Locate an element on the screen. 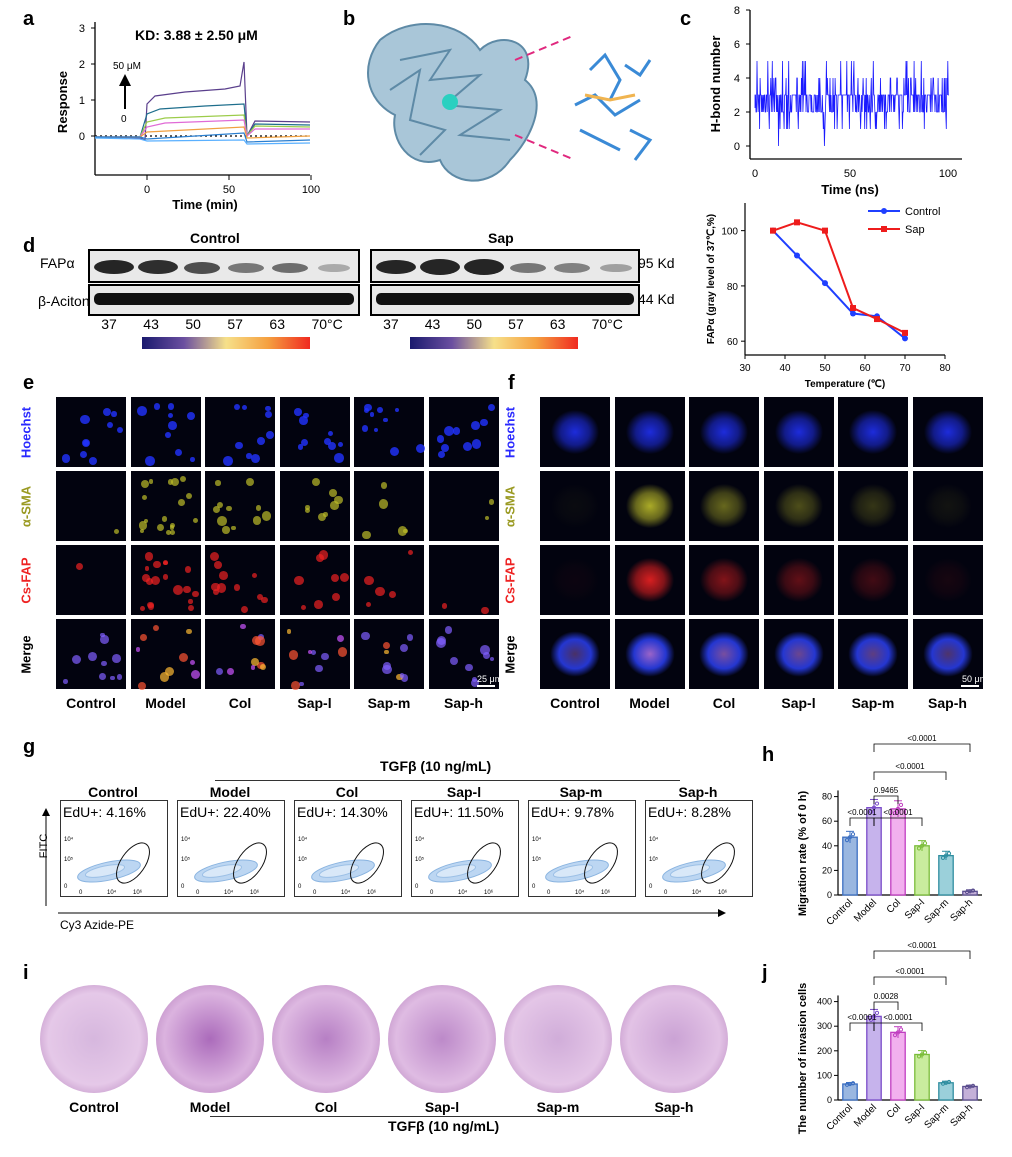 The image size is (1012, 1157). chart-h-xtick: Sap-h is located at coordinates (961, 910).